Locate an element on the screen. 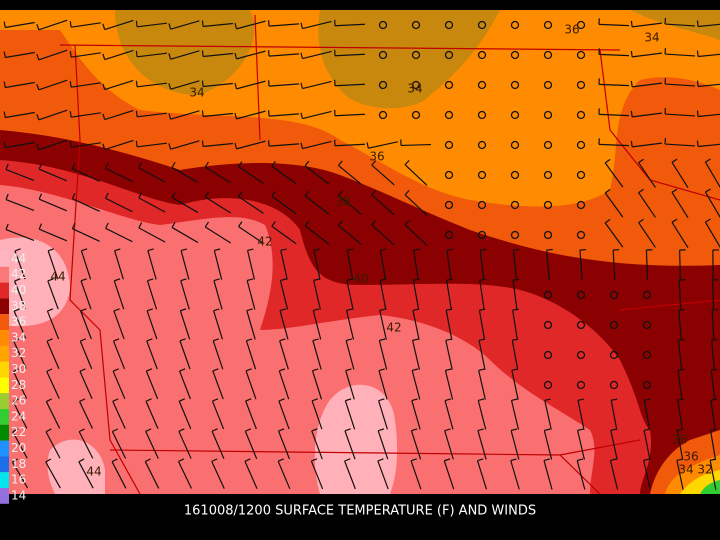 Image resolution: width=720 pixels, height=540 pixels. legend-label: 14 is located at coordinates (18, 495).